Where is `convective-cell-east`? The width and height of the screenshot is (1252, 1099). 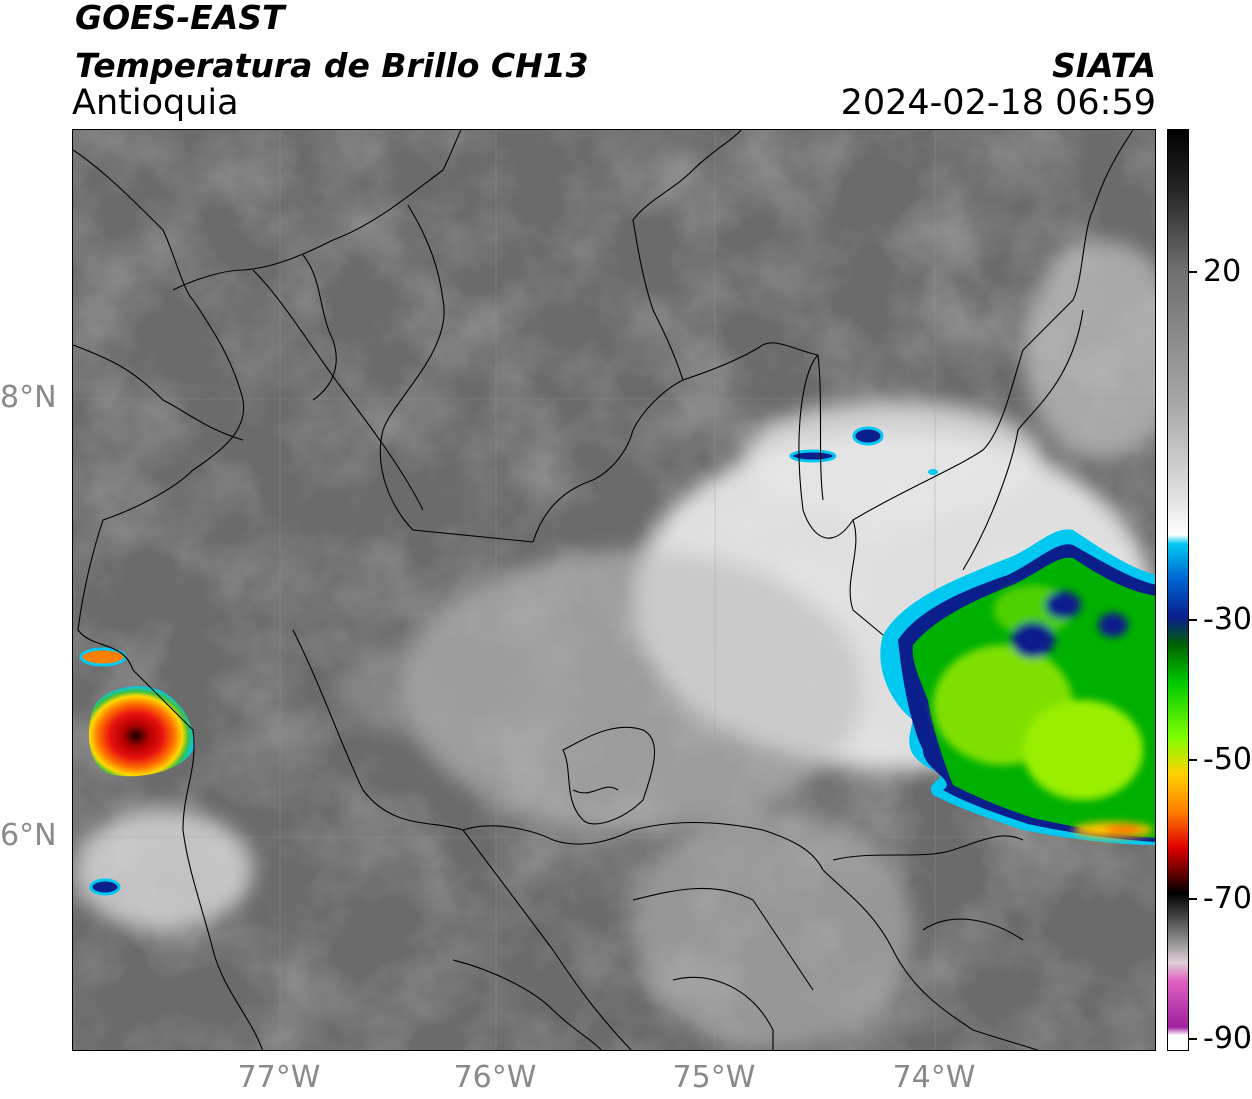
convective-cell-east is located at coordinates (1017, 687).